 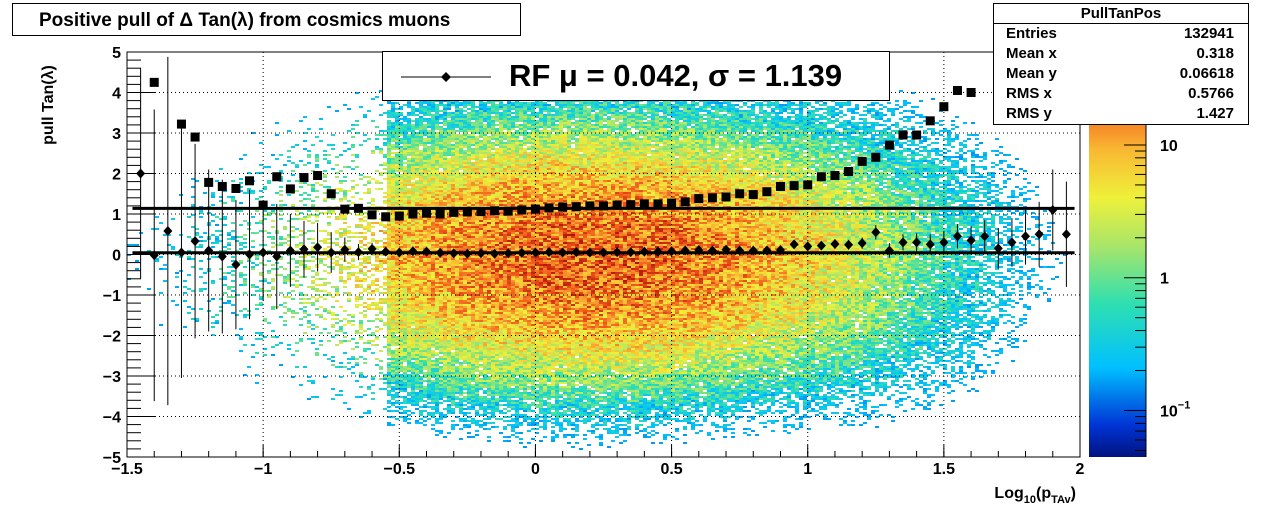 I want to click on stats-row-mean-x: Mean x 0.318, so click(x=1121, y=54).